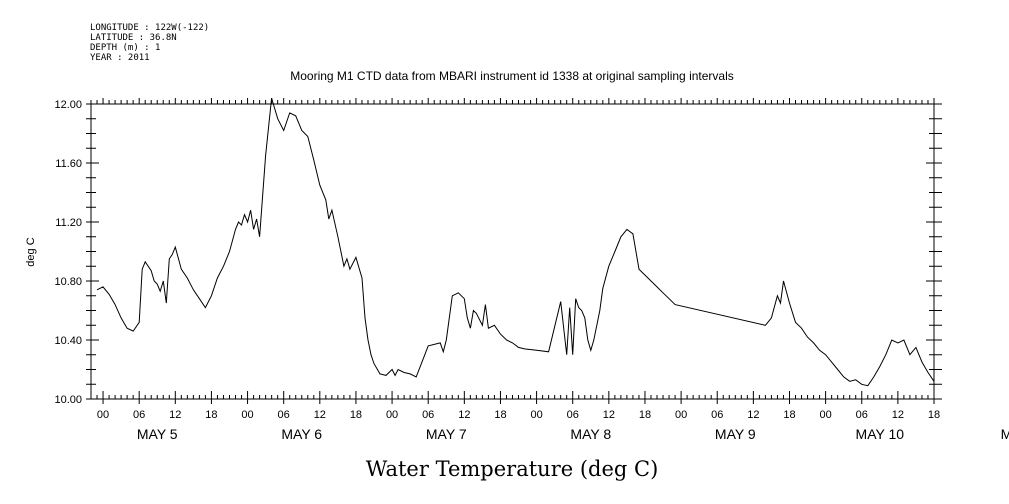 This screenshot has height=504, width=1009. I want to click on day-label: MAY 9, so click(735, 434).